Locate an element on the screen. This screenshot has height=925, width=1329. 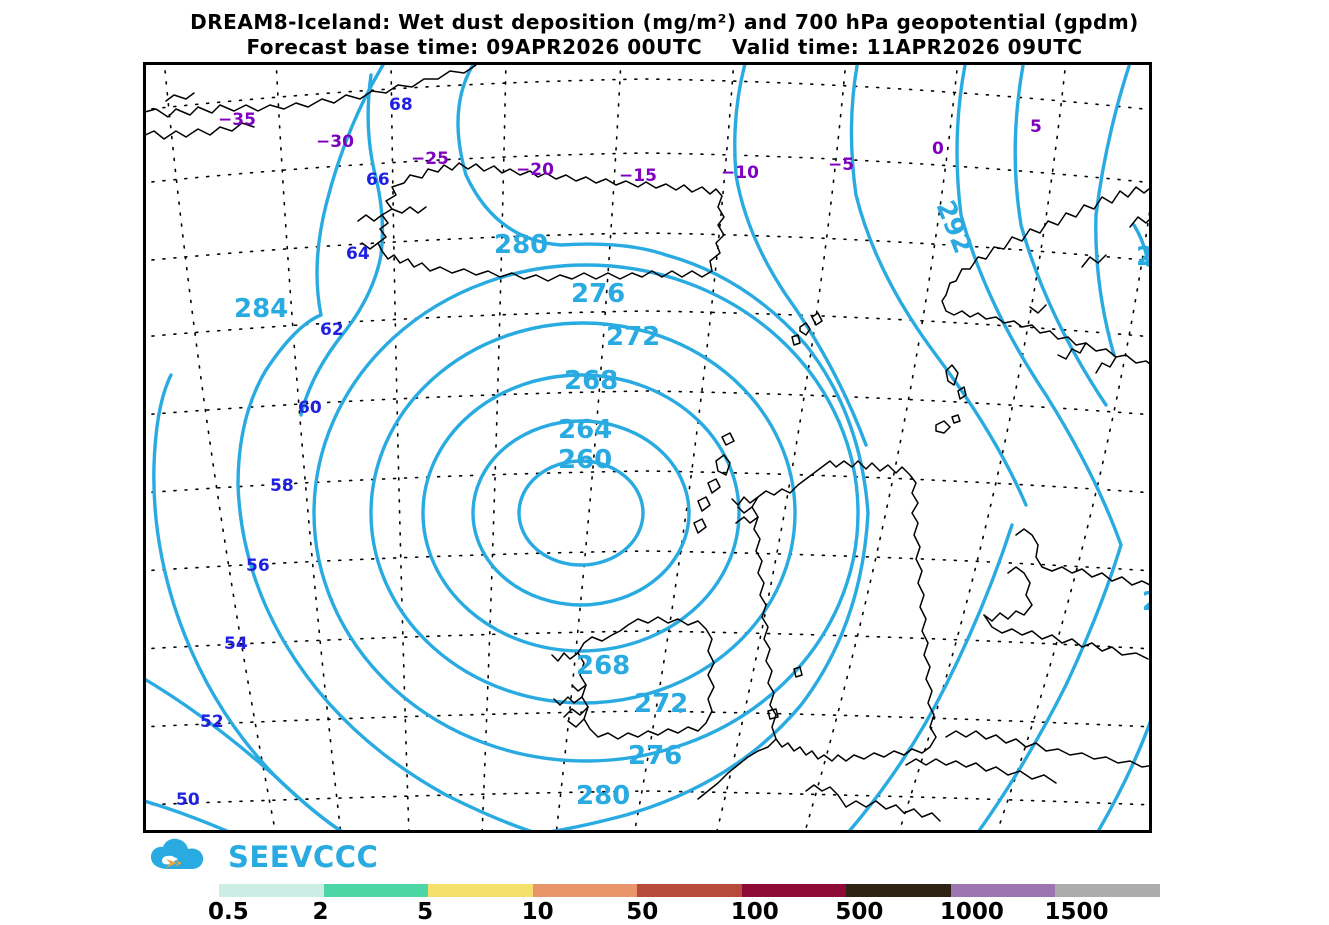
lon-label--35: −35 is located at coordinates (237, 120).